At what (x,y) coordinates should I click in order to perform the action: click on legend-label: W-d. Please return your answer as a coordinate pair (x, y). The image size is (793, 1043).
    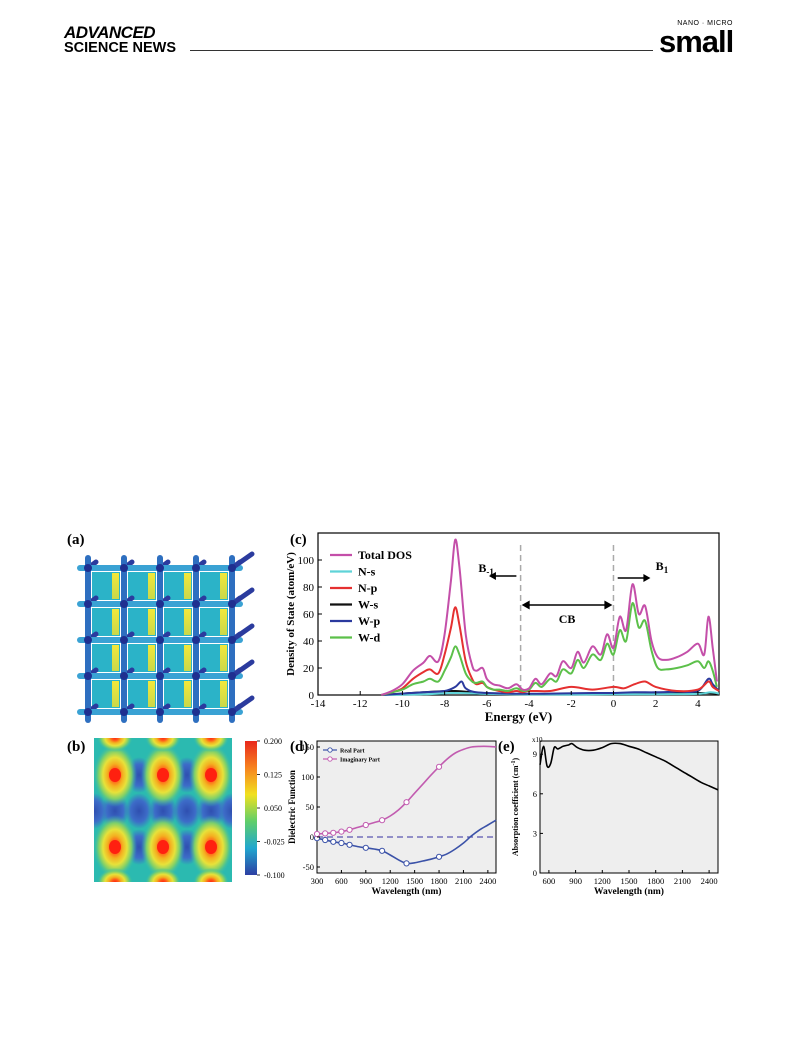
    Looking at the image, I should click on (369, 638).